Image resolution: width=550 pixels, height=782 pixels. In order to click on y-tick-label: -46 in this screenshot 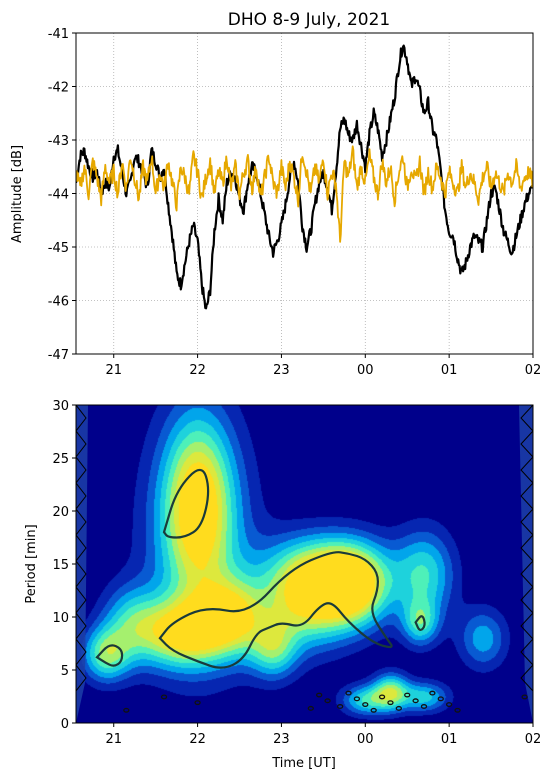, I will do `click(58, 302)`.